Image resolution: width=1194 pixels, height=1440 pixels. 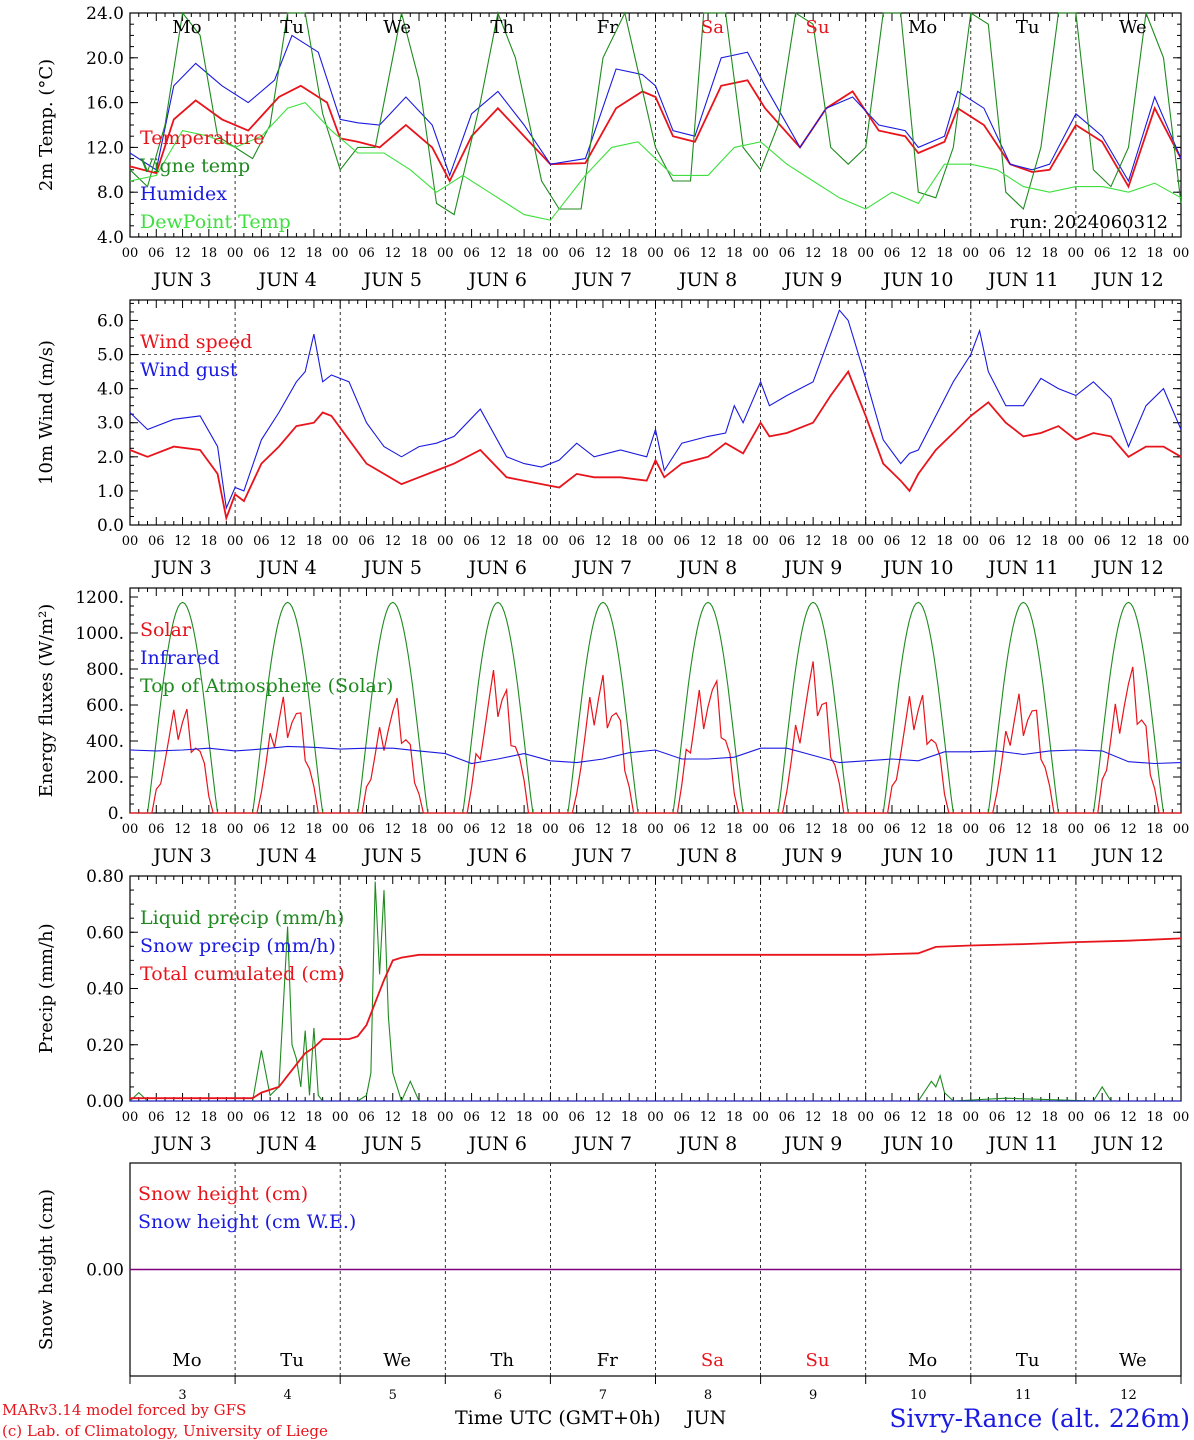 What do you see at coordinates (705, 1418) in the screenshot?
I see `x-axis-month: JUN` at bounding box center [705, 1418].